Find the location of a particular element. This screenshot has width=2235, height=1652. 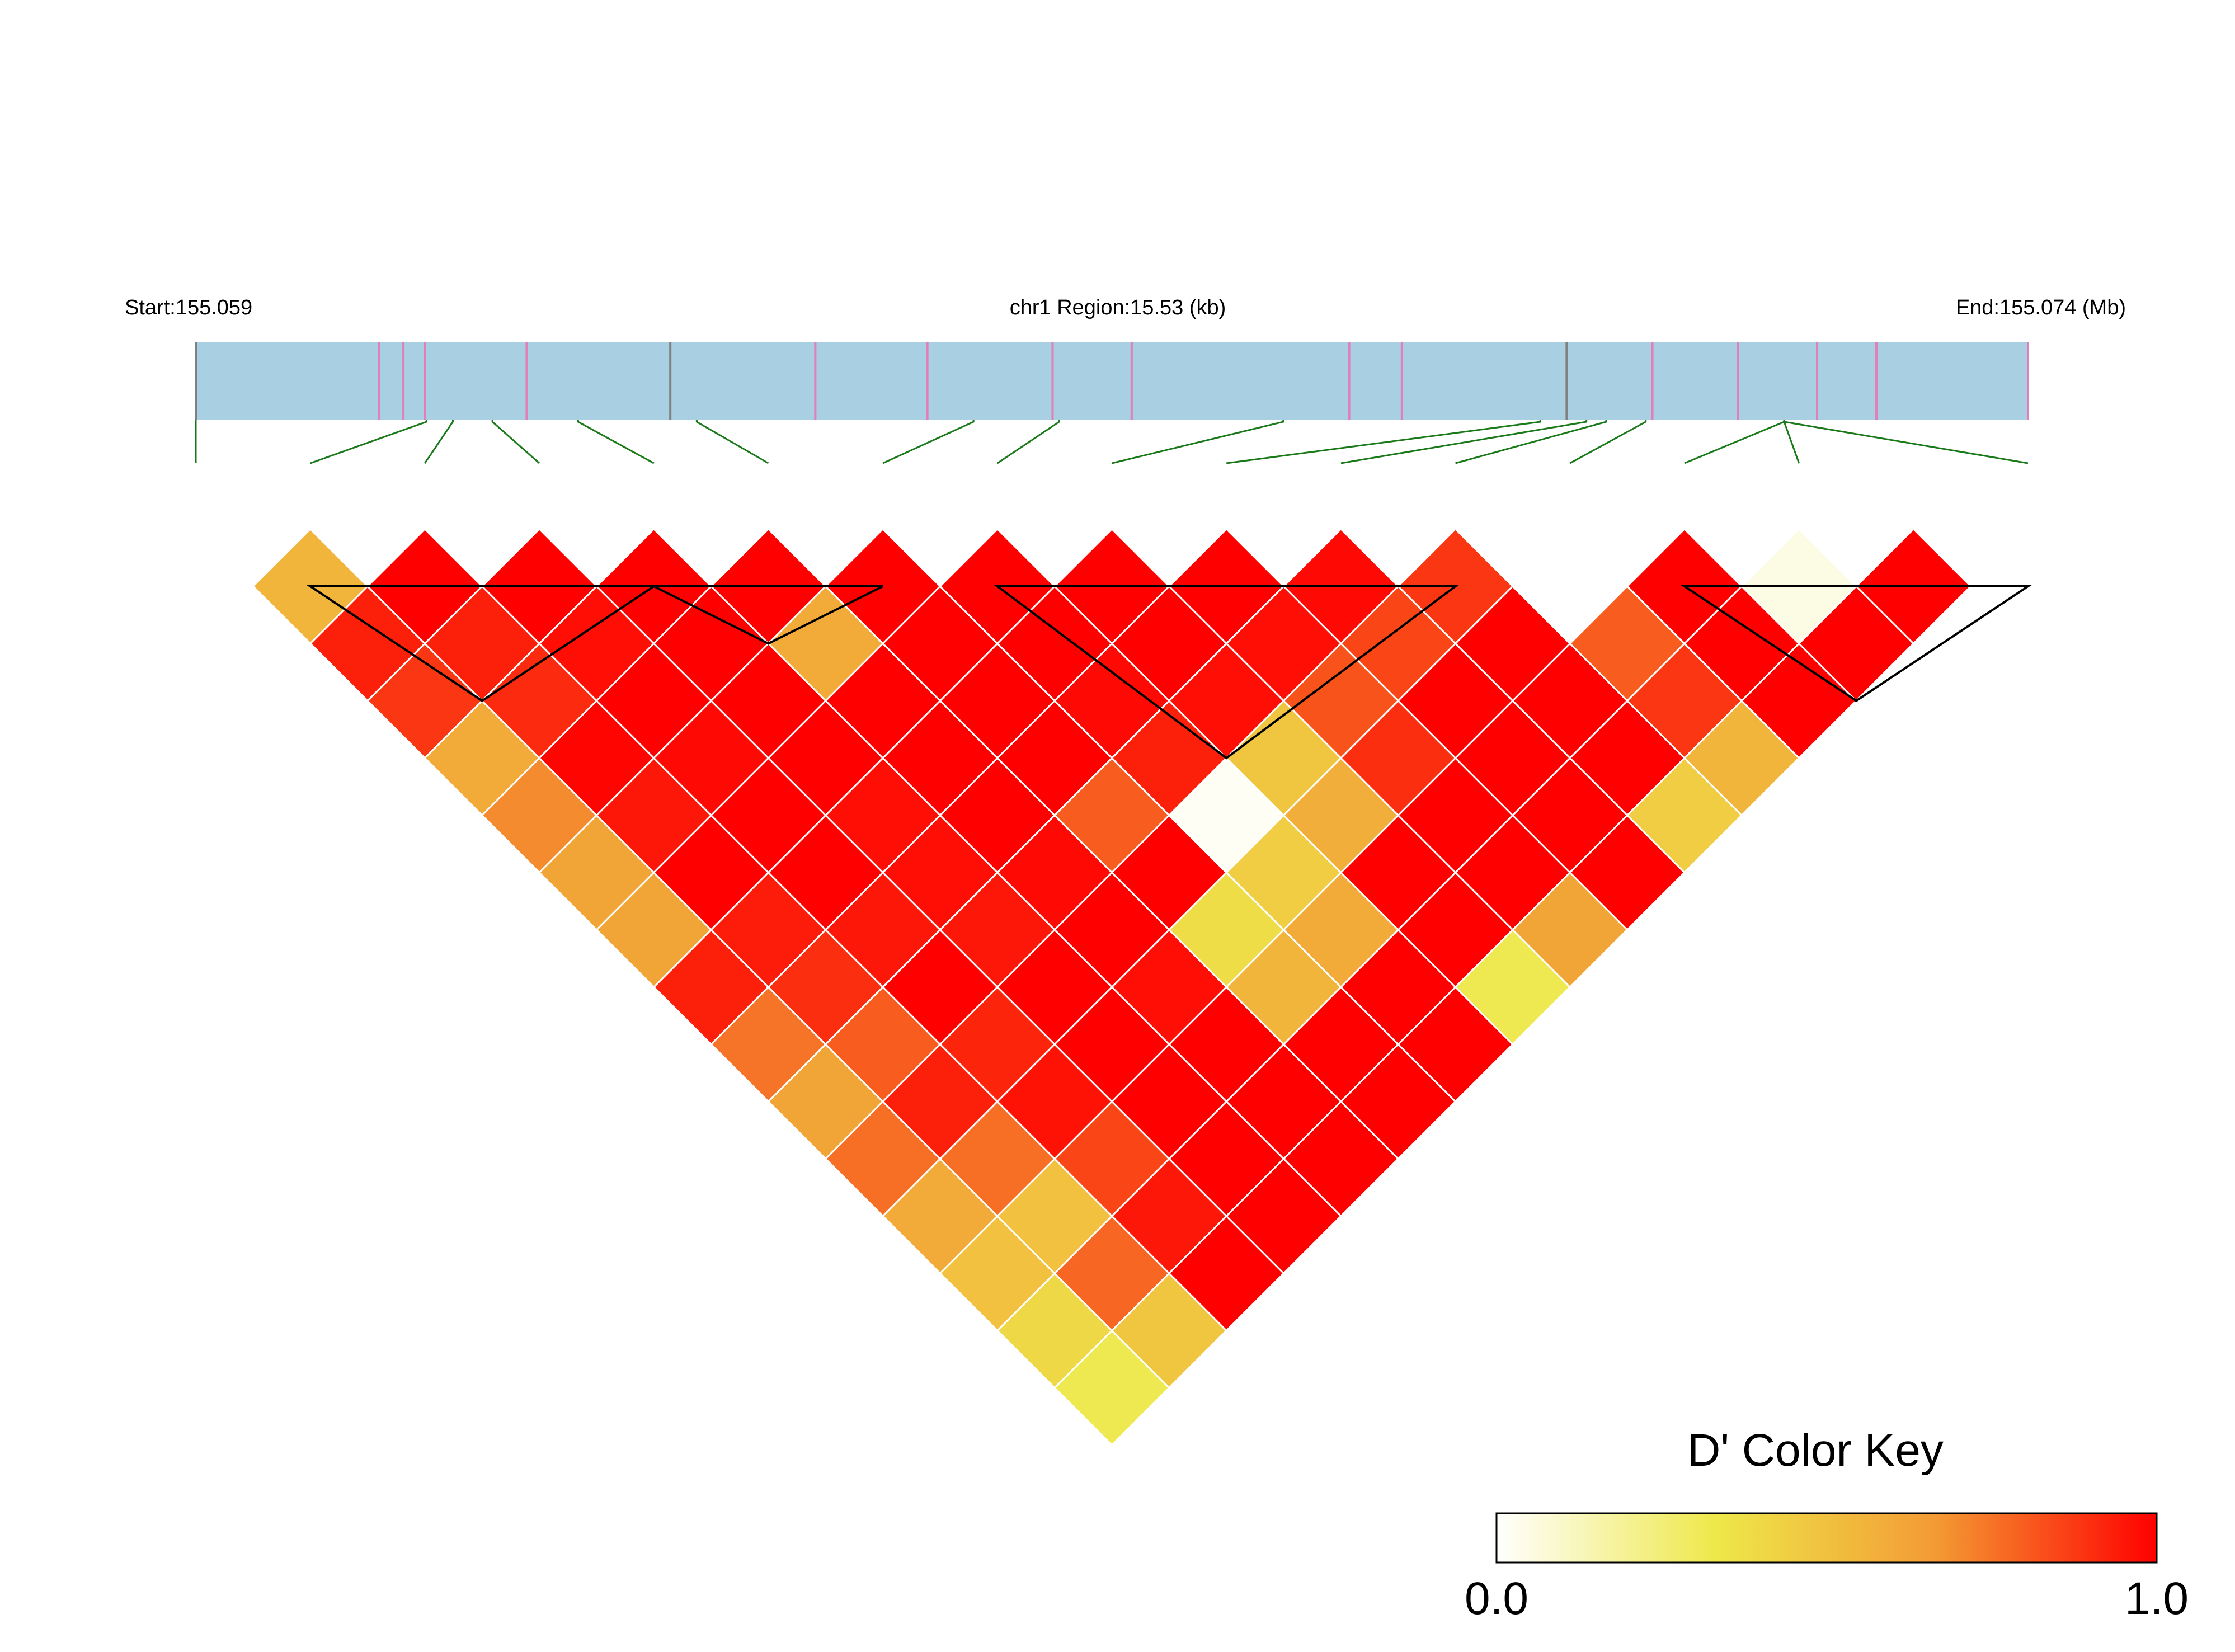

snp-connector-lines is located at coordinates (1112, 442).